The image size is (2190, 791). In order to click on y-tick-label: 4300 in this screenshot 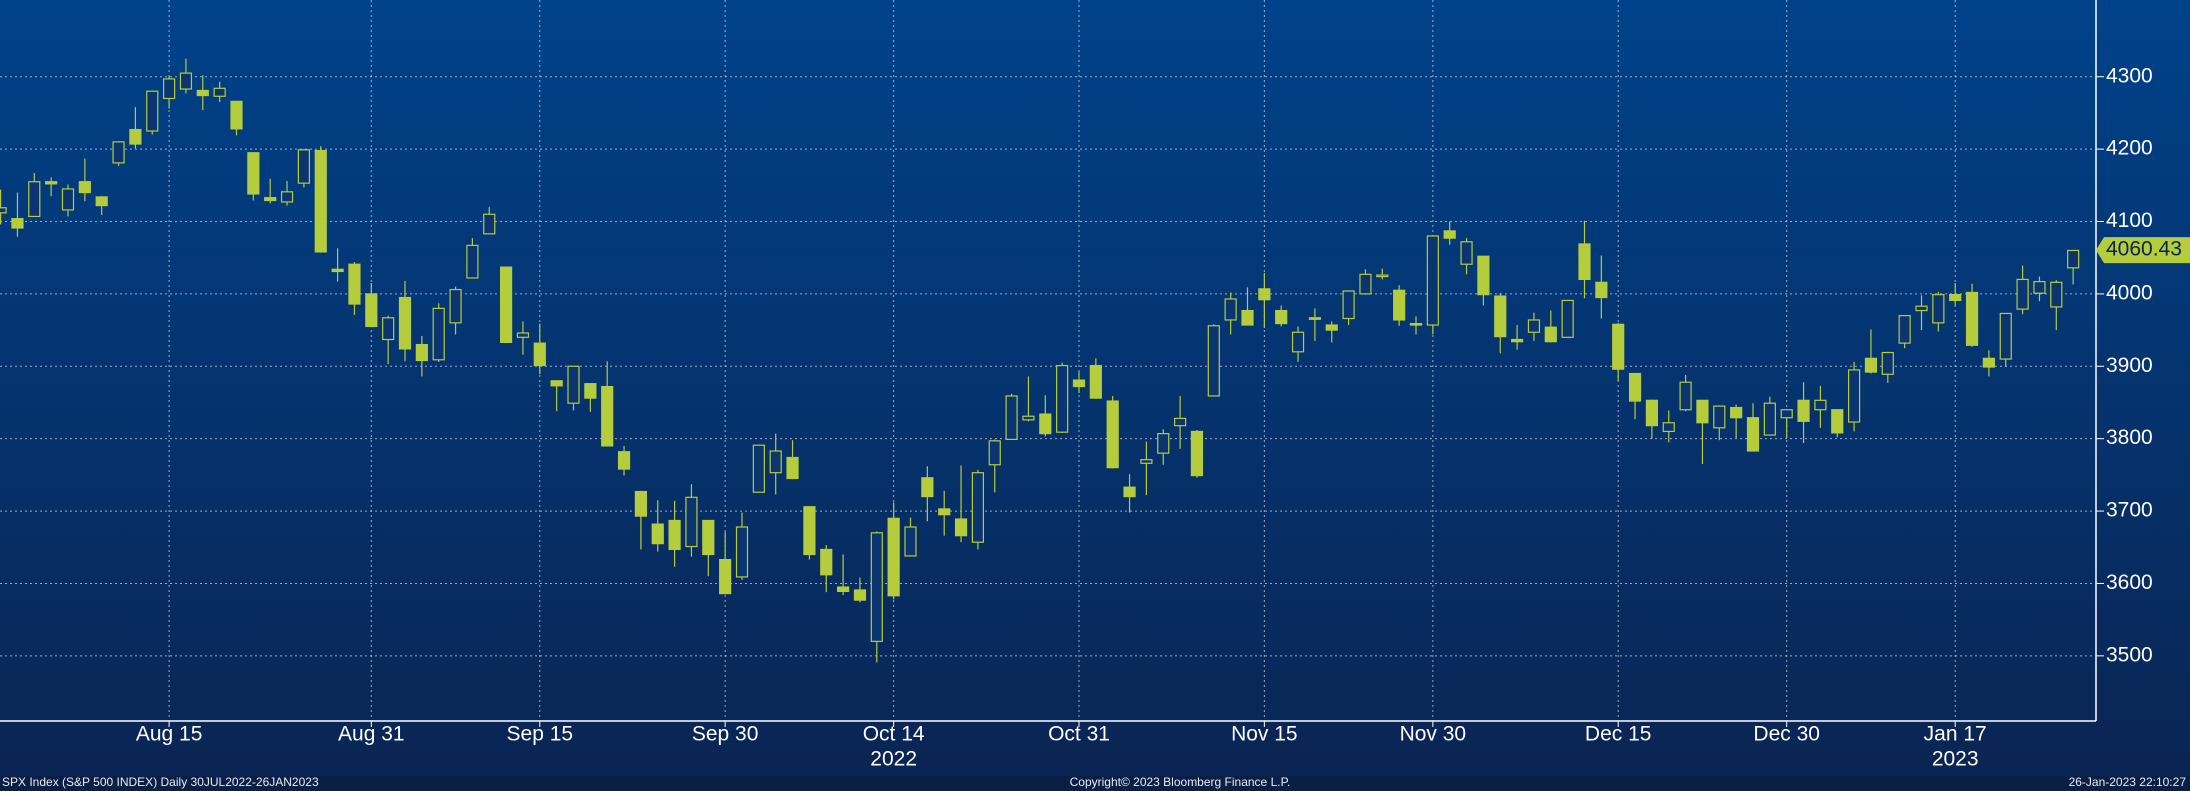, I will do `click(2129, 75)`.